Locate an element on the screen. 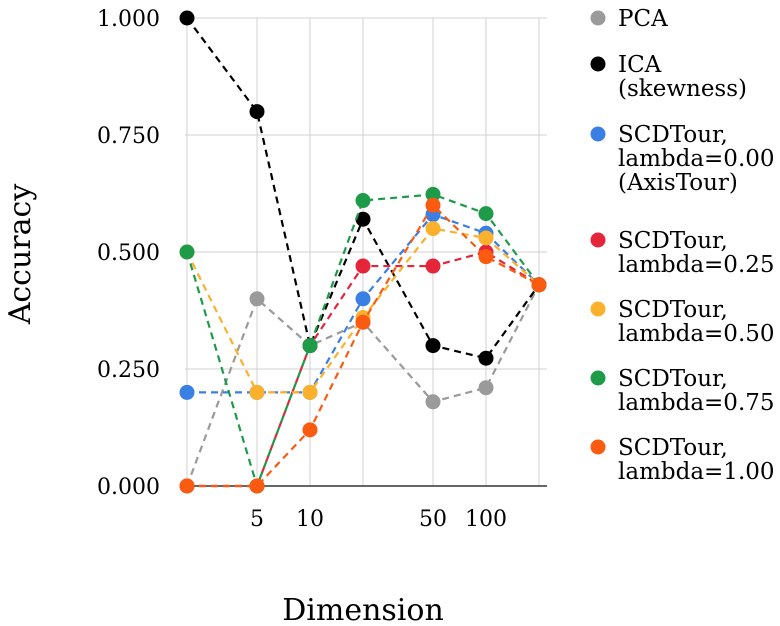  y-tick-label: 0.250 is located at coordinates (128, 370).